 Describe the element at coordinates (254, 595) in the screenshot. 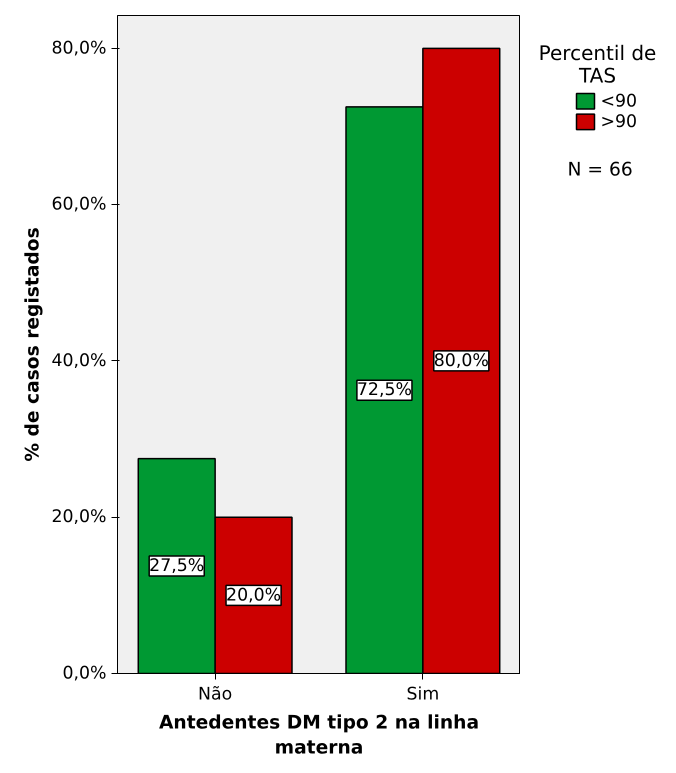

I see `data-label: 20,0%` at that location.